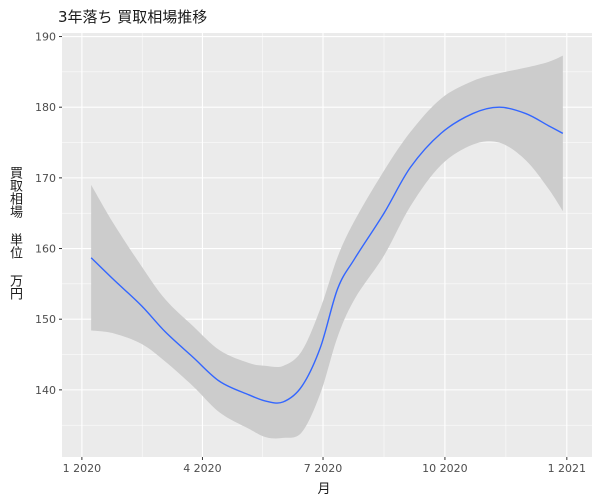 This screenshot has height=500, width=600. Describe the element at coordinates (45, 107) in the screenshot. I see `y-tick-label: 180` at that location.